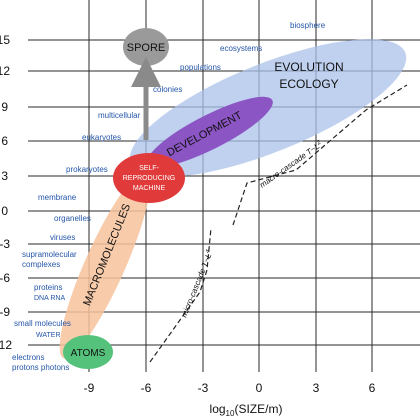 The width and height of the screenshot is (420, 420). What do you see at coordinates (200, 67) in the screenshot?
I see `populations-label: populations` at bounding box center [200, 67].